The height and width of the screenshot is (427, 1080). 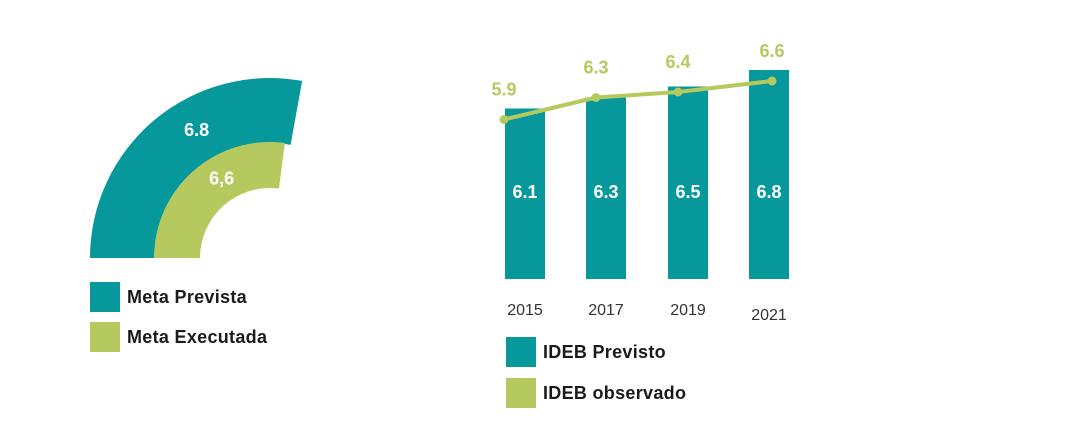 I want to click on legend-label: Meta Executada, so click(x=197, y=336).